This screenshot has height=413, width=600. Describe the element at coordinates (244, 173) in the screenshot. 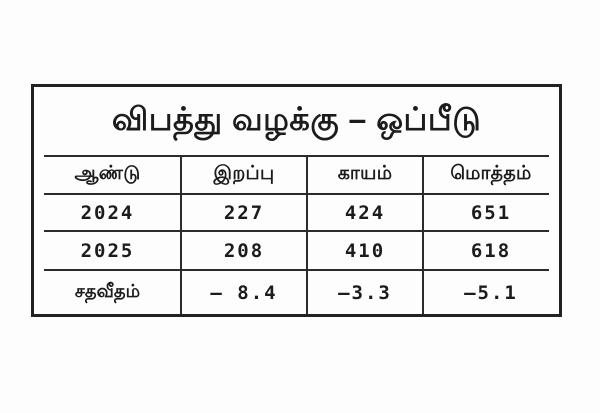

I see `header-deaths: இறப்பு` at that location.